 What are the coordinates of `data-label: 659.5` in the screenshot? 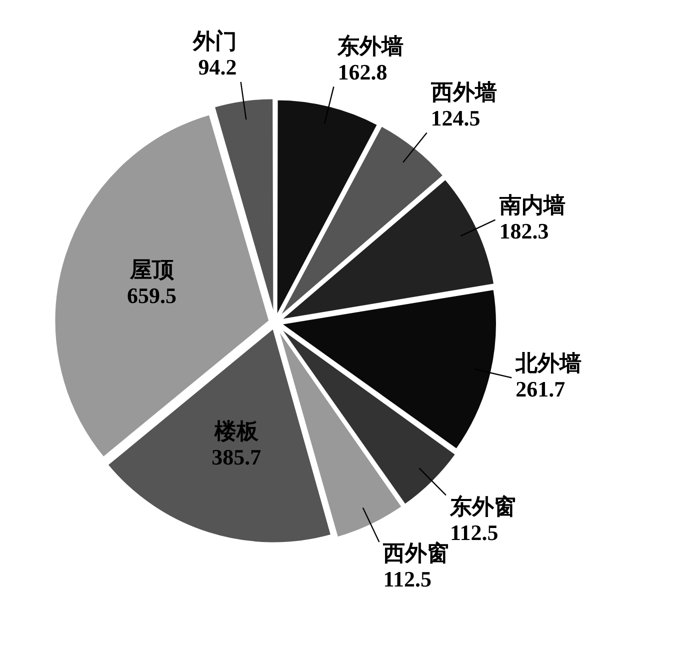 It's located at (151, 295).